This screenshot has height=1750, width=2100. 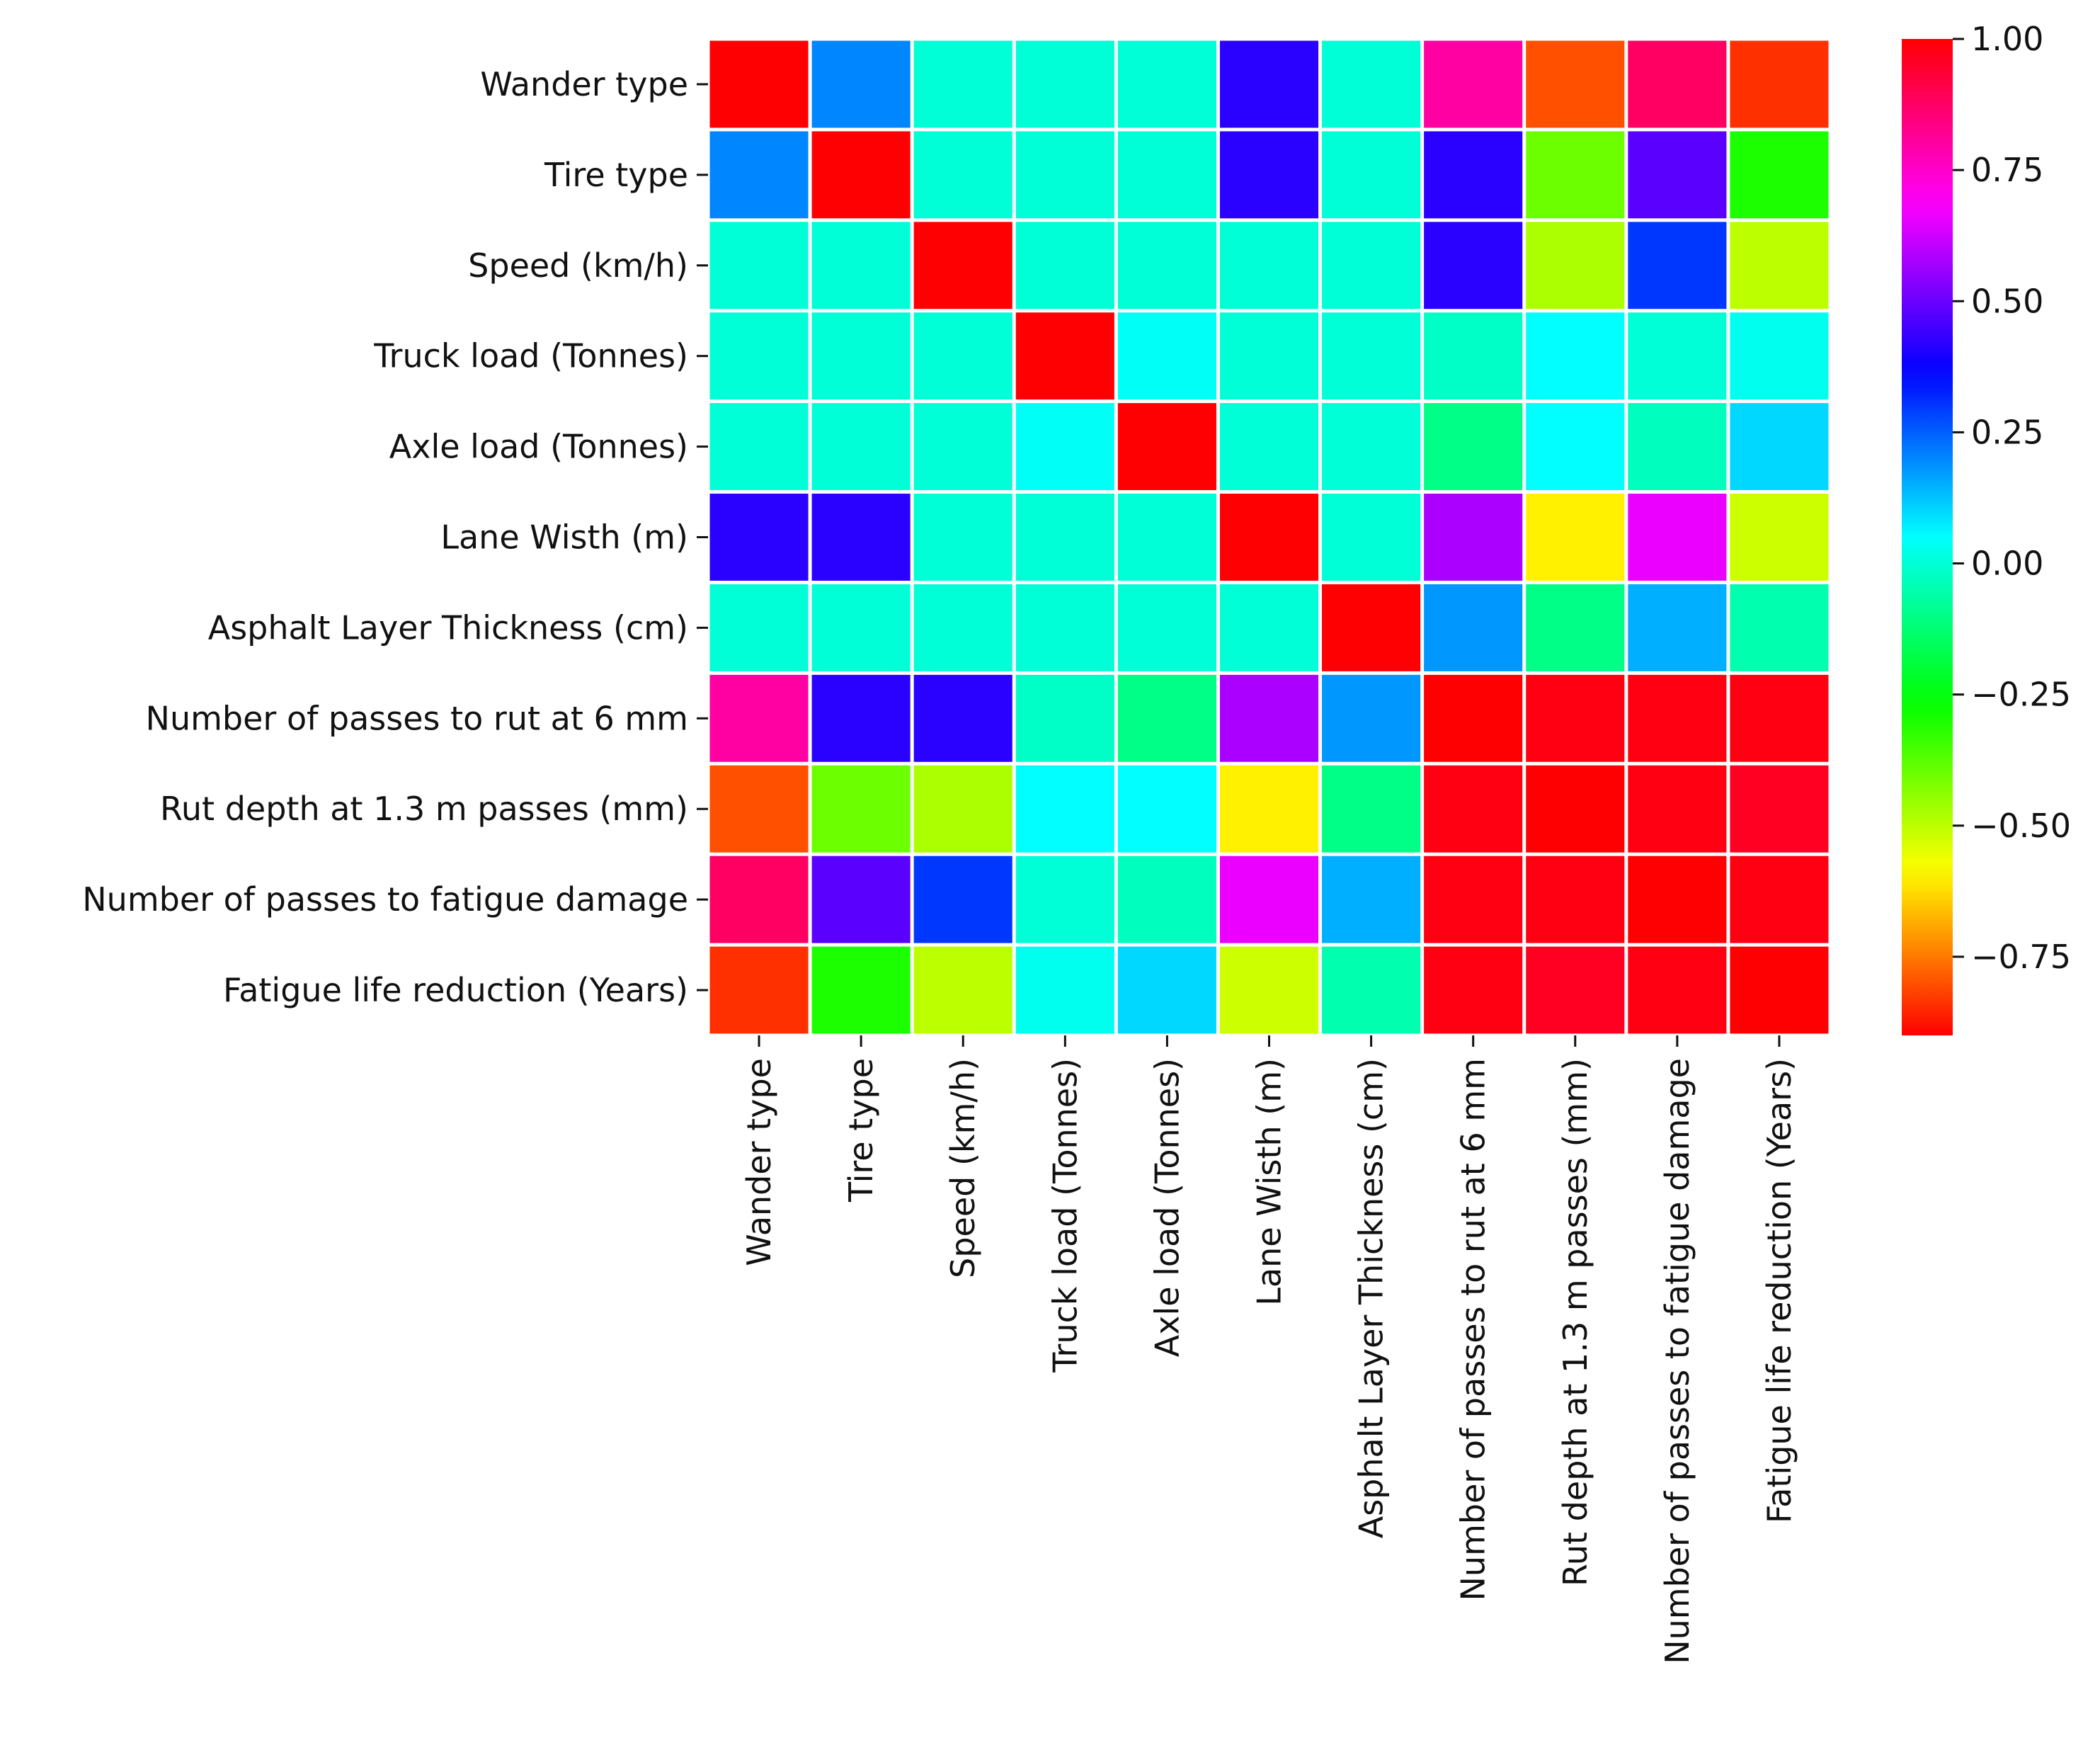 I want to click on heatmap-cell-number-of-passes-to-rut-at-6-mm--axle-load-tonnes, so click(x=1166, y=718).